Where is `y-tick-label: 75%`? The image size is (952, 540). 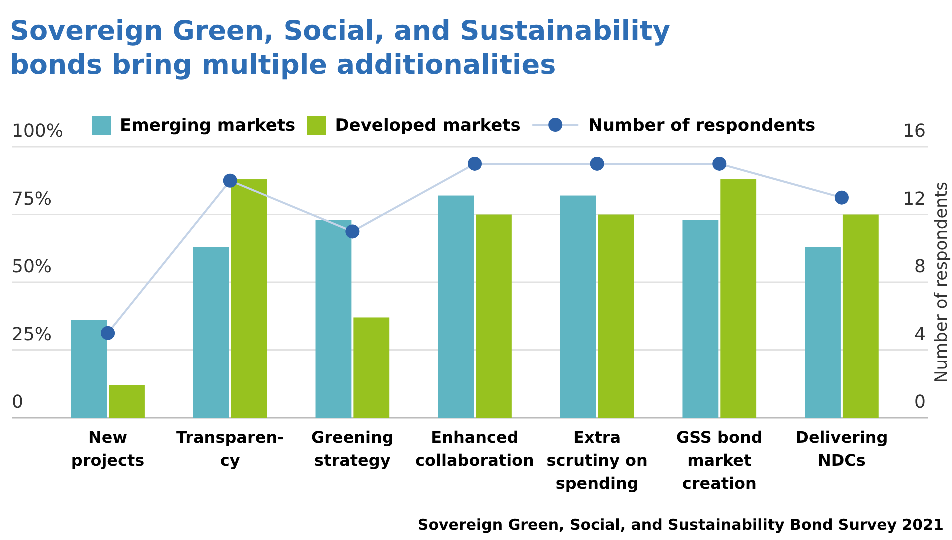
y-tick-label: 75% is located at coordinates (32, 199).